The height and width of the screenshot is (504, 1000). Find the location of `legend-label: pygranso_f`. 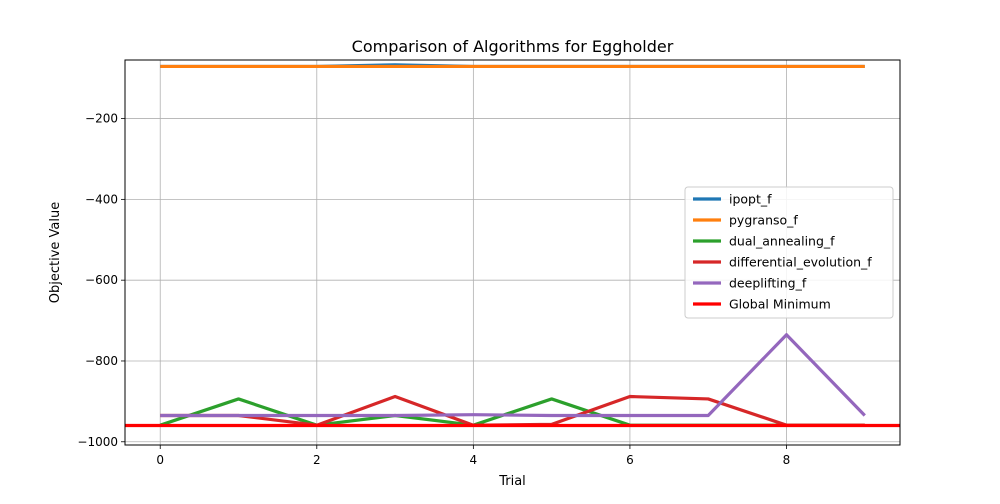

legend-label: pygranso_f is located at coordinates (763, 220).